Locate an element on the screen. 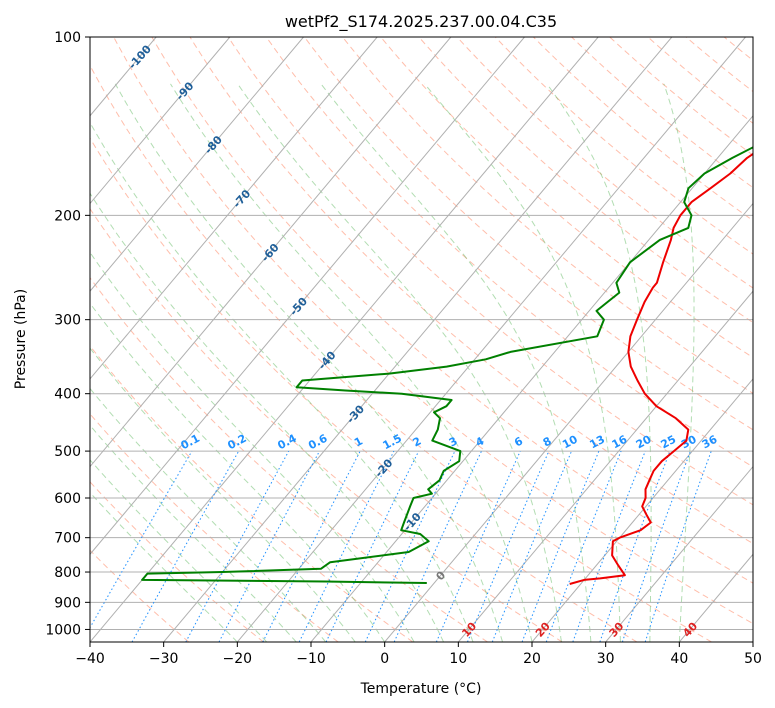  x-tick-label: 20 is located at coordinates (532, 659).